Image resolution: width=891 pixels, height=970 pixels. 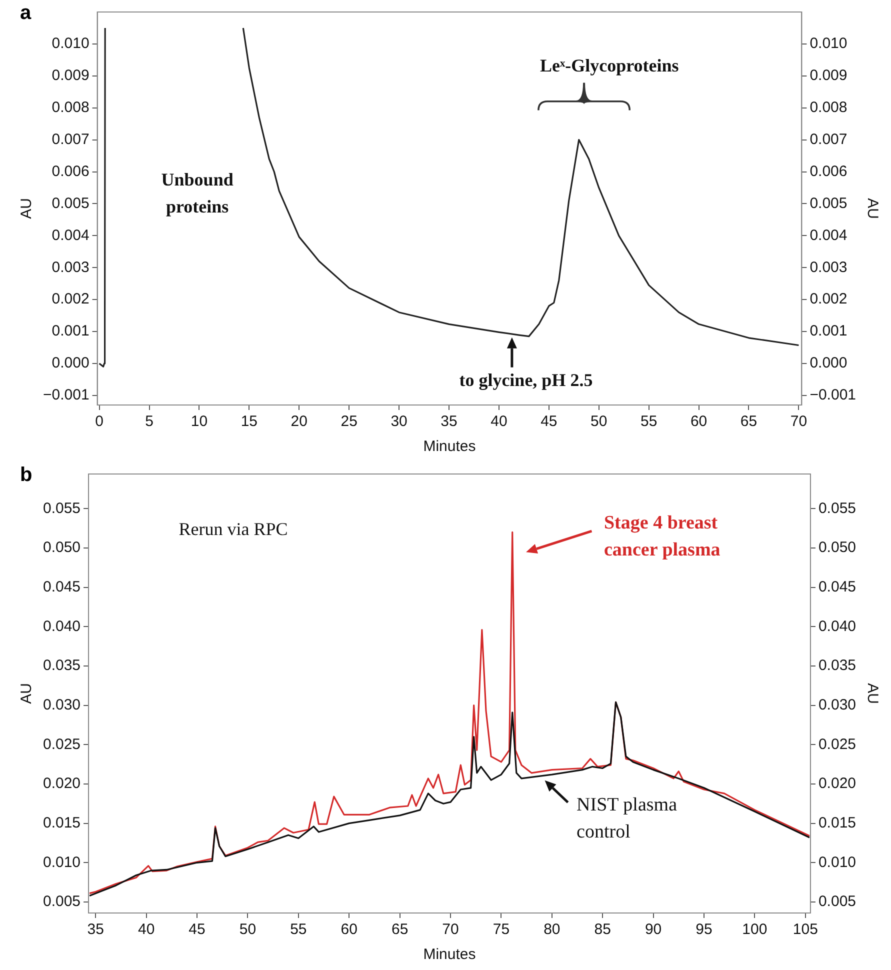 What do you see at coordinates (61, 823) in the screenshot?
I see `y-tick-label: 0.015` at bounding box center [61, 823].